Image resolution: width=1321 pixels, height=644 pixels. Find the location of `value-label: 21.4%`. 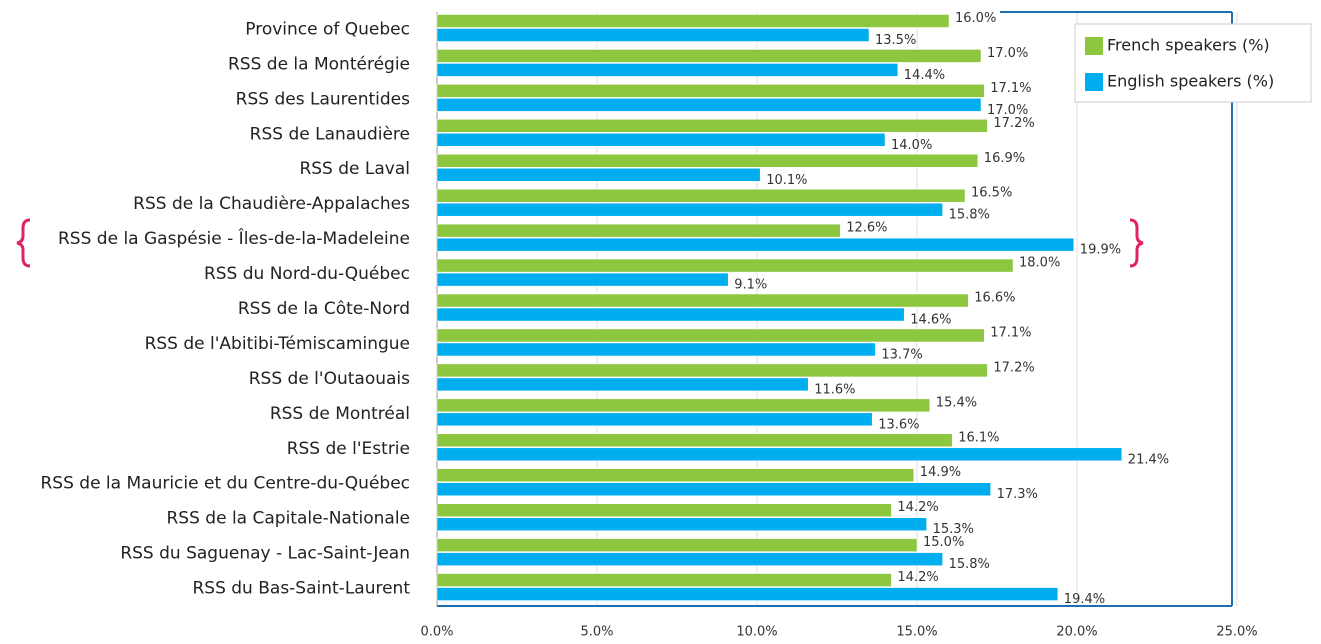

value-label: 21.4% is located at coordinates (1148, 459).